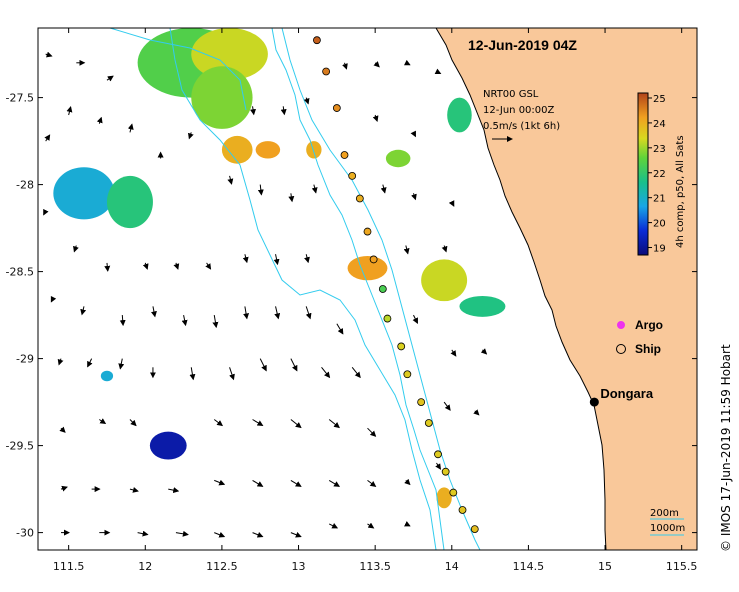  I want to click on current-scale: 0.5m/s (1kt 6h), so click(521, 126).